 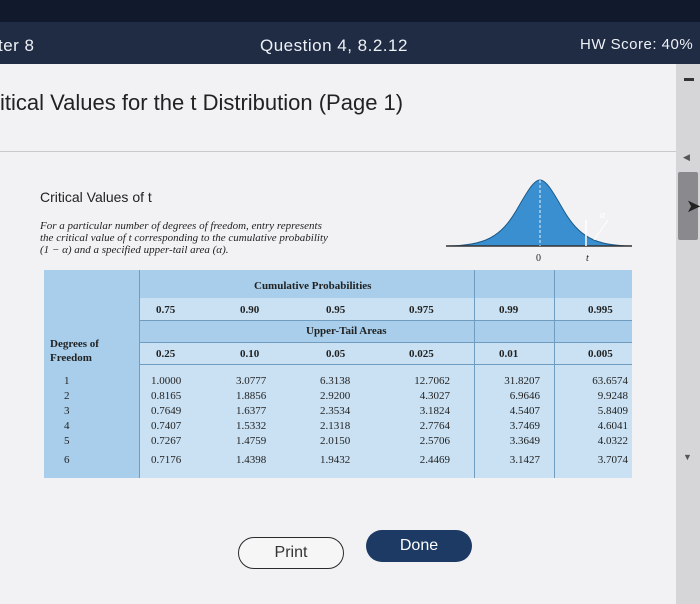 I want to click on uppertail-value: 0.005, so click(x=600, y=354).